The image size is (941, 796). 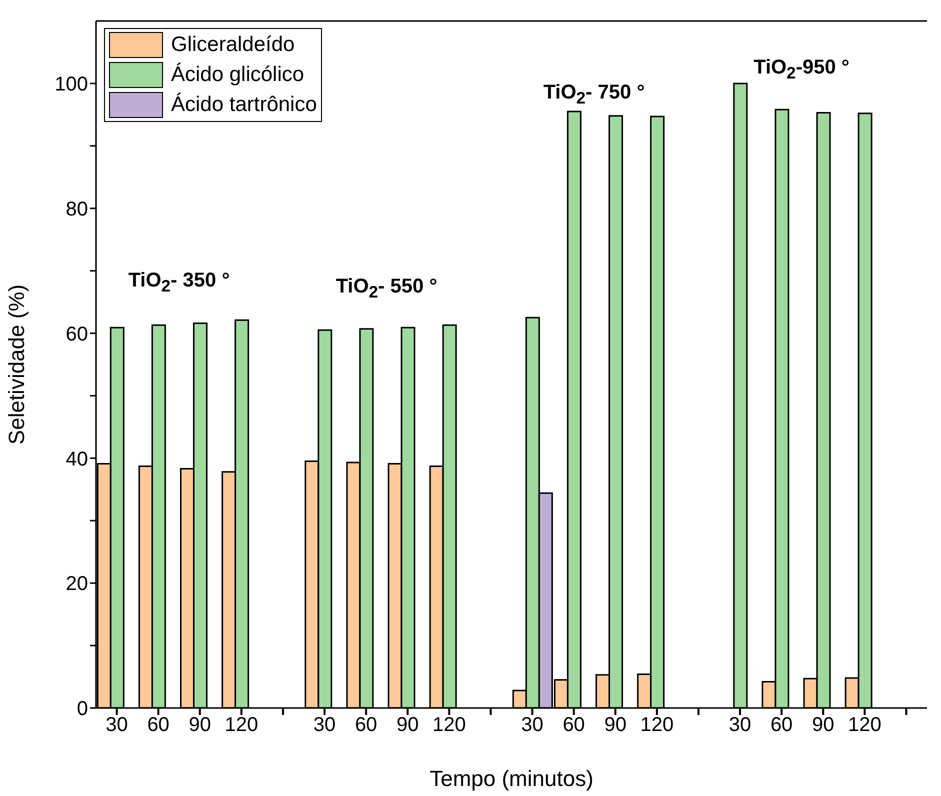 What do you see at coordinates (179, 282) in the screenshot?
I see `annotation: TiO$_{2}$- 350 °` at bounding box center [179, 282].